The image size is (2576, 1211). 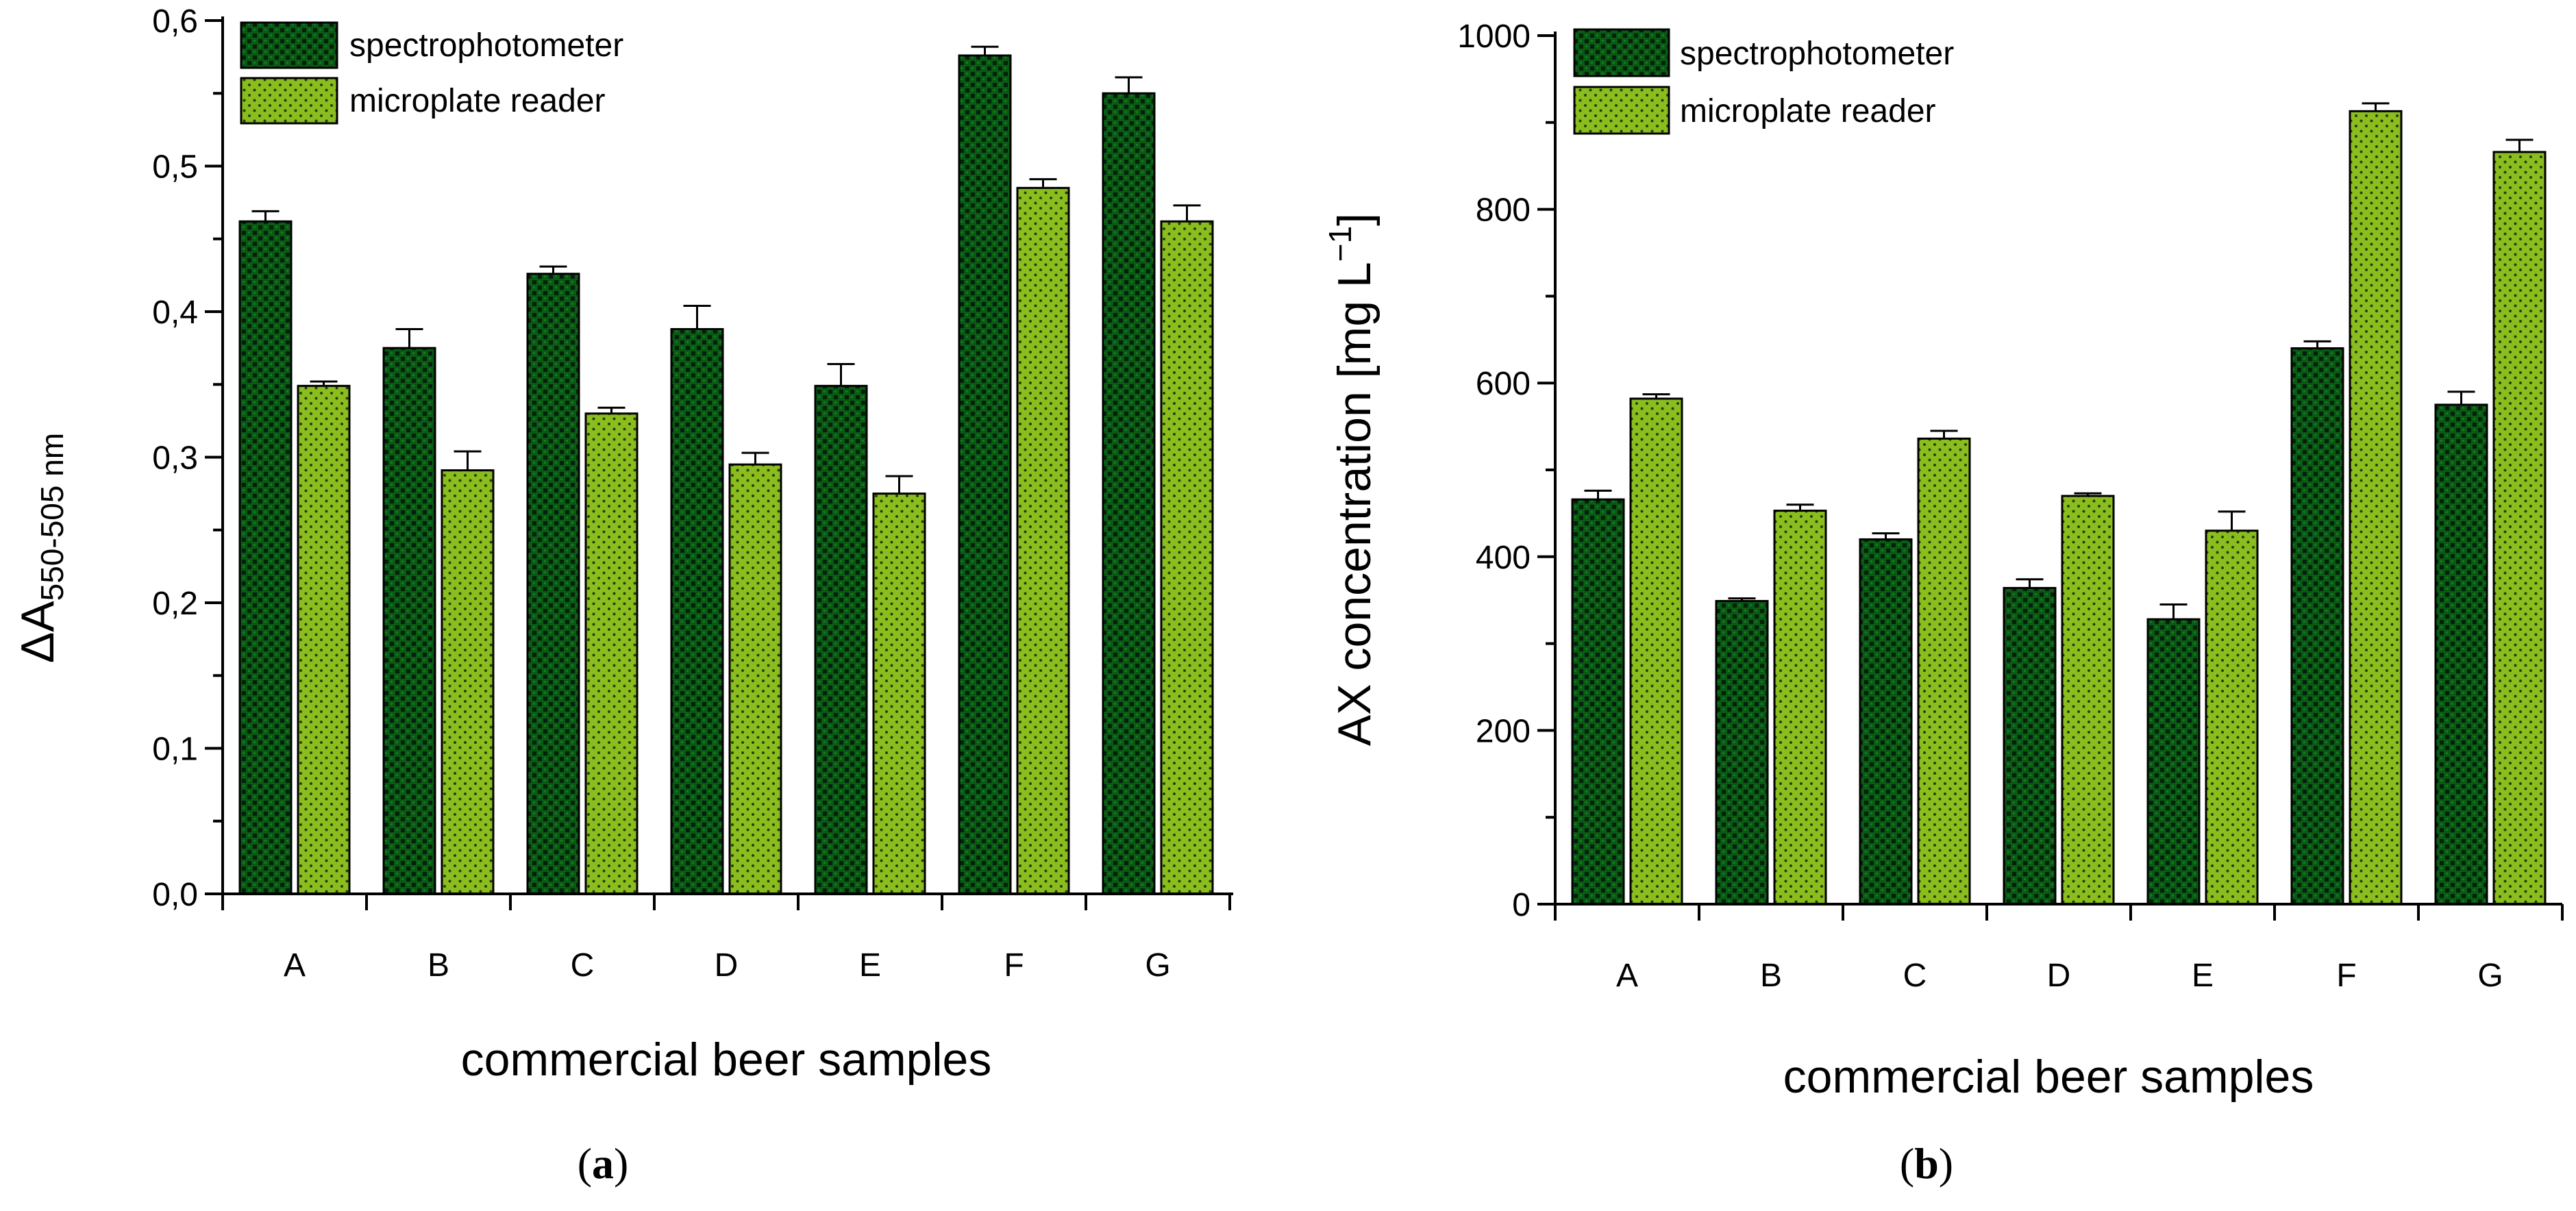 I want to click on bar-spectrophotometer-E, so click(x=841, y=639).